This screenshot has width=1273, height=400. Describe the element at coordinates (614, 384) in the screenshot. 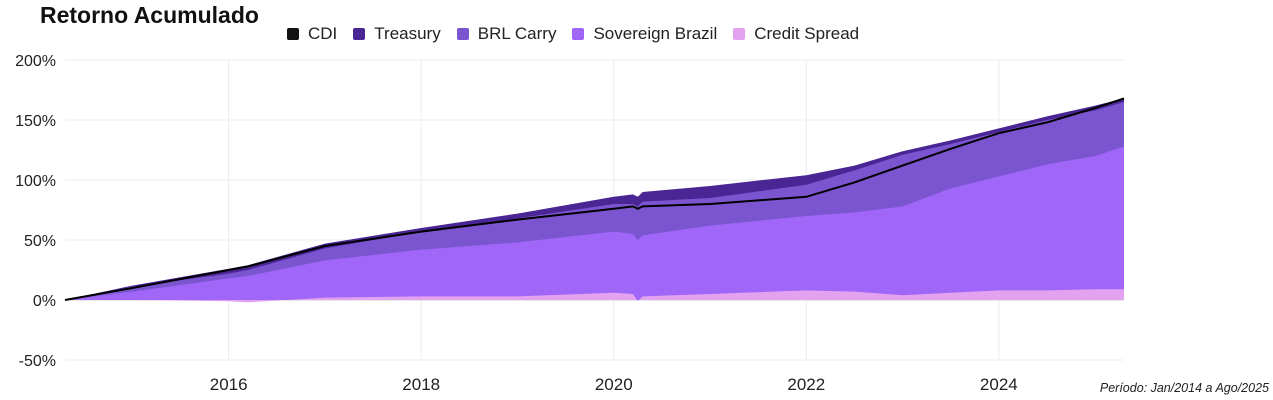

I see `x-tick-label: 2020` at that location.